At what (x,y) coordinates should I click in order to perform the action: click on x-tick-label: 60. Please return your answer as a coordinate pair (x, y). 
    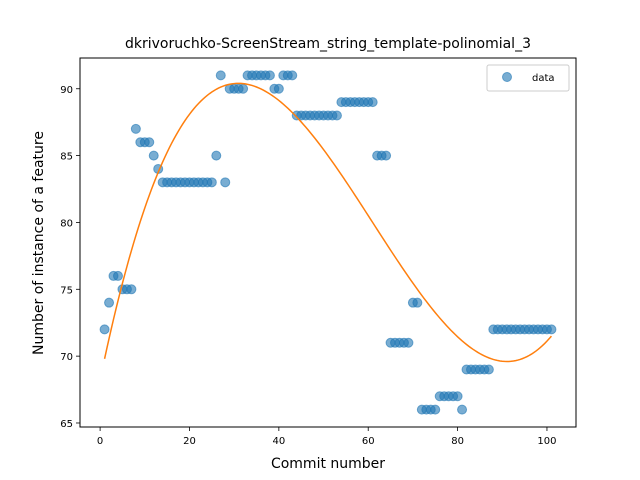
    Looking at the image, I should click on (368, 441).